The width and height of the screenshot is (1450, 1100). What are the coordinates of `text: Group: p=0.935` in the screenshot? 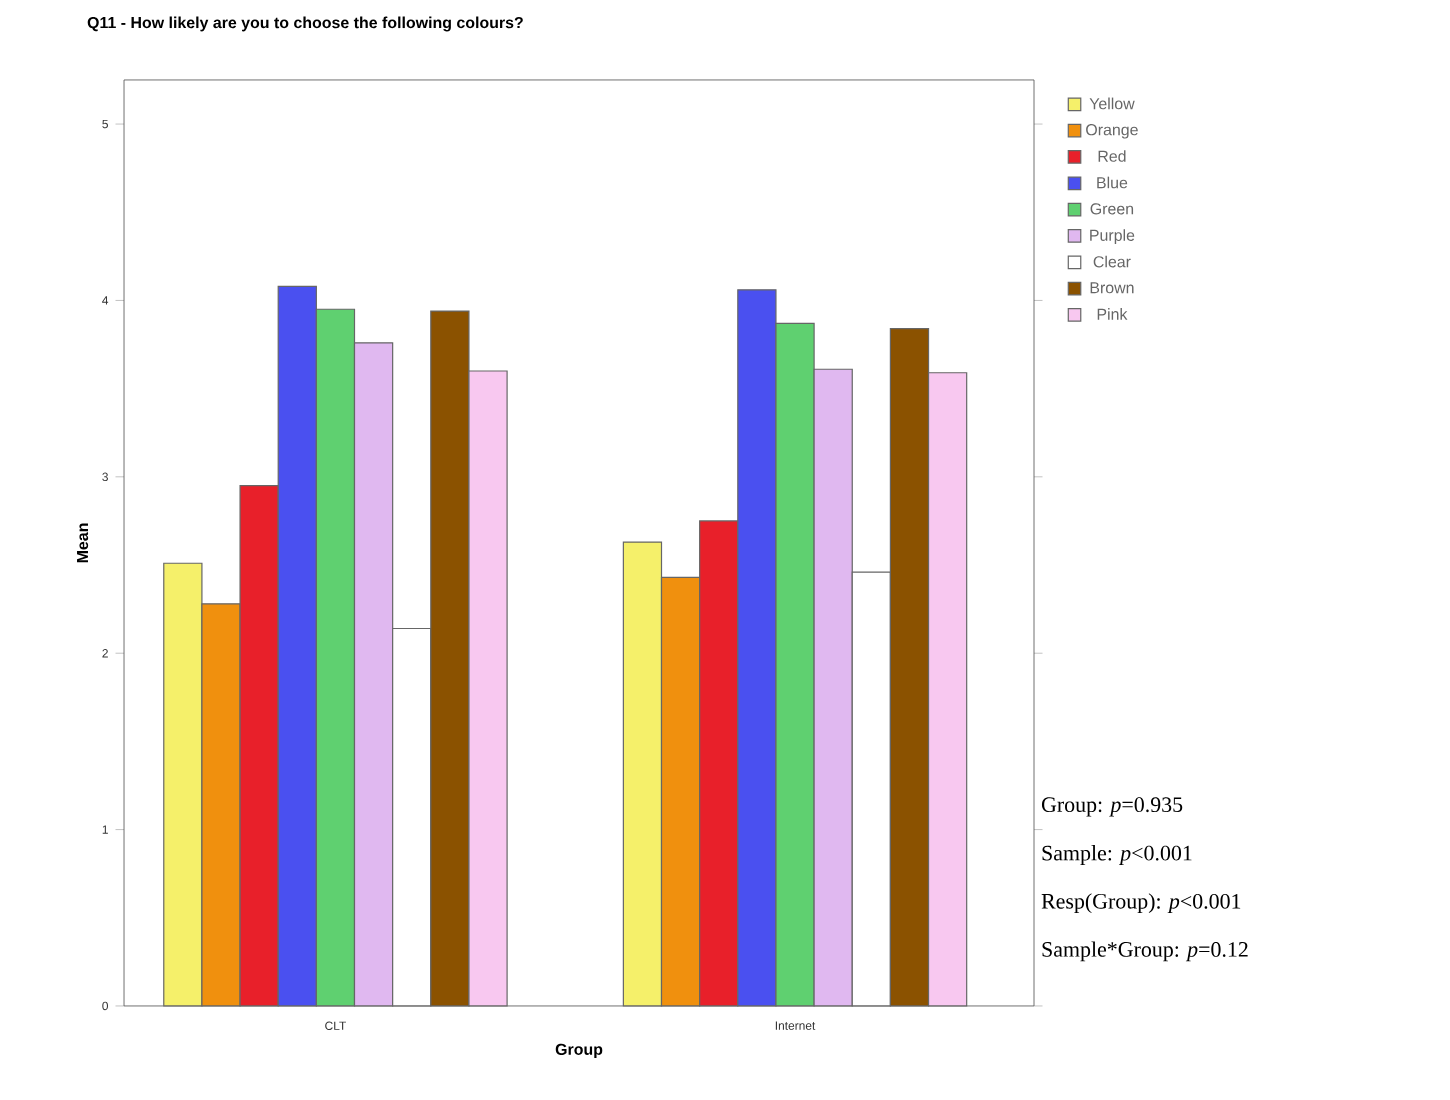 It's located at (1112, 807).